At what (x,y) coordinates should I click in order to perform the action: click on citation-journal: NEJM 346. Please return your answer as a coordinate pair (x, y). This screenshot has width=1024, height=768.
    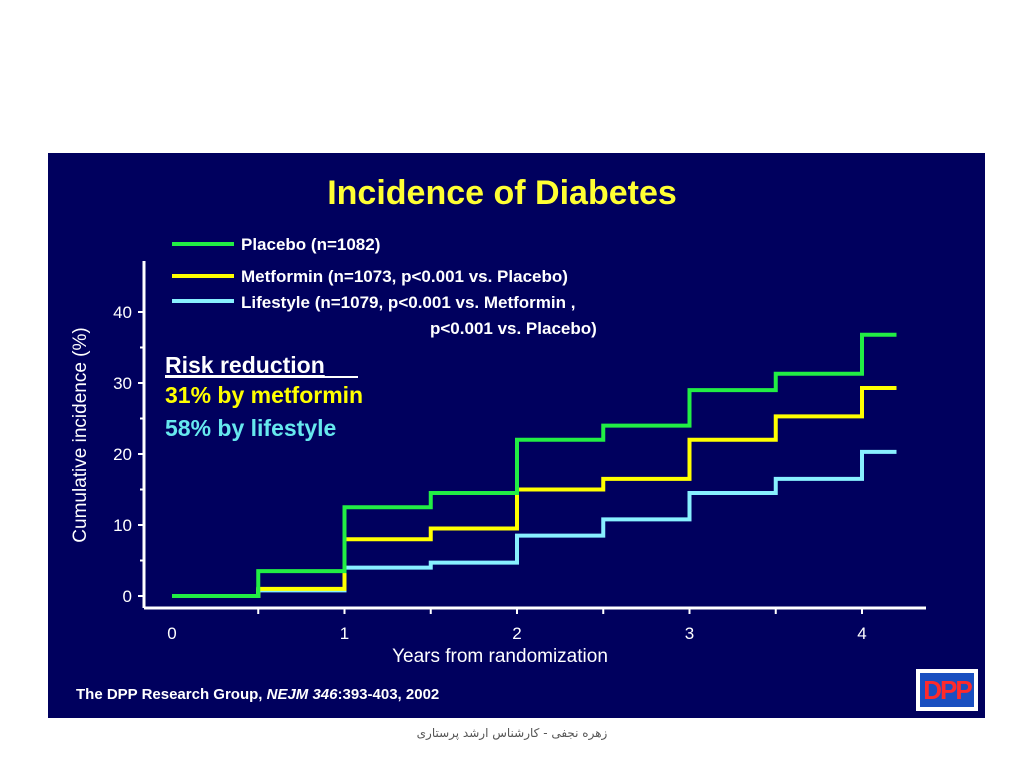
    Looking at the image, I should click on (303, 694).